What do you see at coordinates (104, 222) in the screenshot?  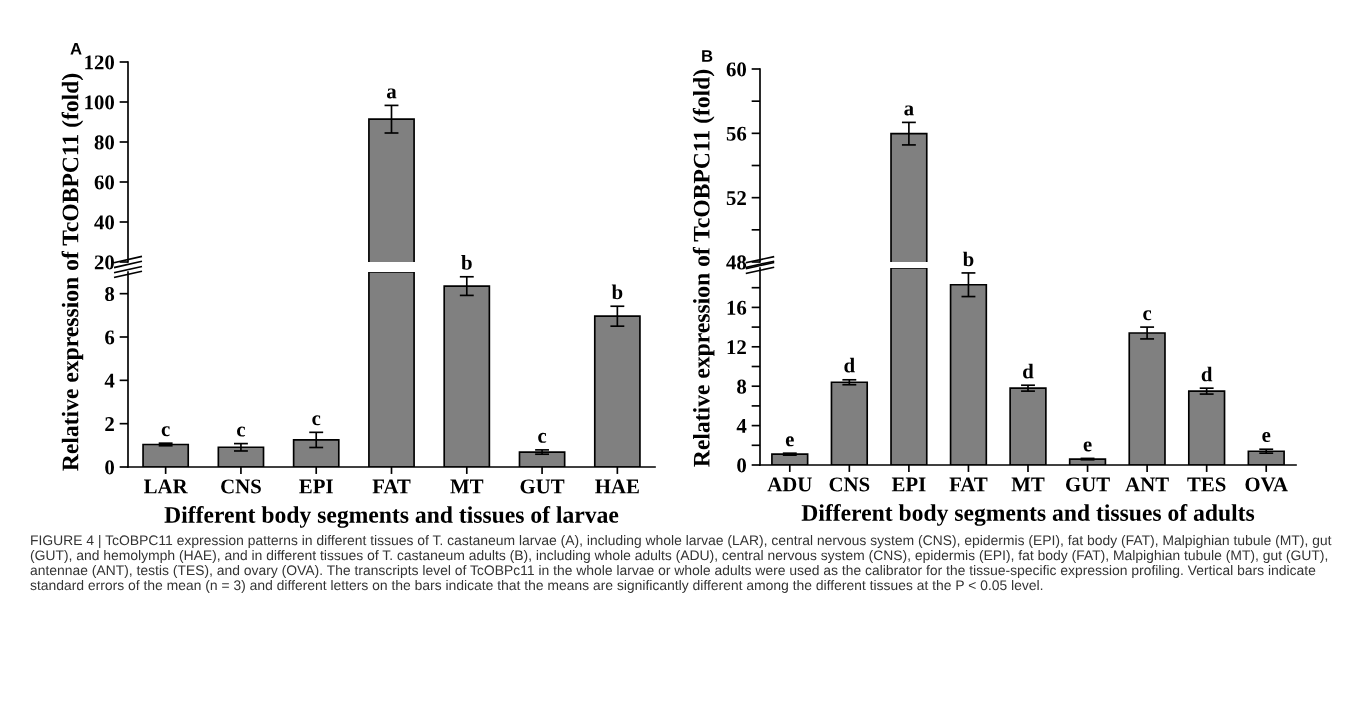 I see `y-tick-label: 40` at bounding box center [104, 222].